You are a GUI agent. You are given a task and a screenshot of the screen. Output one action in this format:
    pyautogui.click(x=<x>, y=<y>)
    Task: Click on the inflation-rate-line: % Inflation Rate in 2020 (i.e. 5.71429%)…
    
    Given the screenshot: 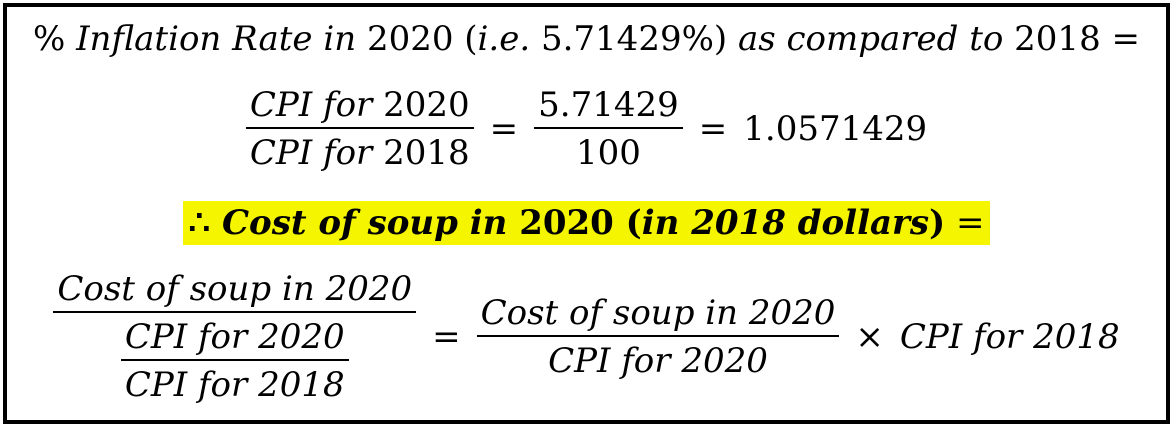 What is the action you would take?
    pyautogui.click(x=586, y=39)
    